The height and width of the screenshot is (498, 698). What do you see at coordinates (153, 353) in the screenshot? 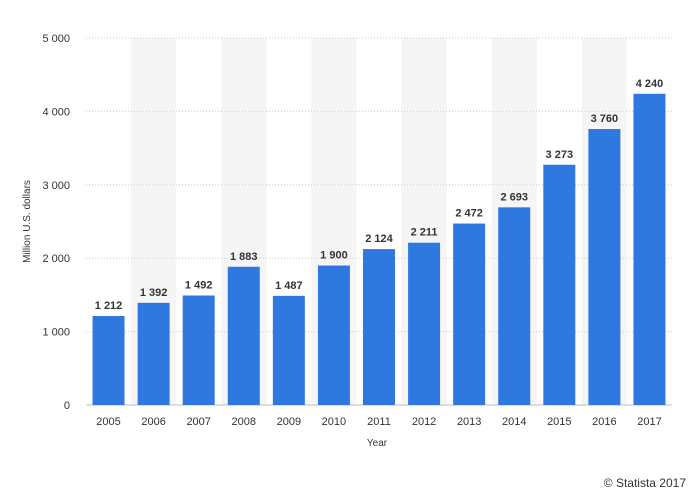
I see `bar-2006` at bounding box center [153, 353].